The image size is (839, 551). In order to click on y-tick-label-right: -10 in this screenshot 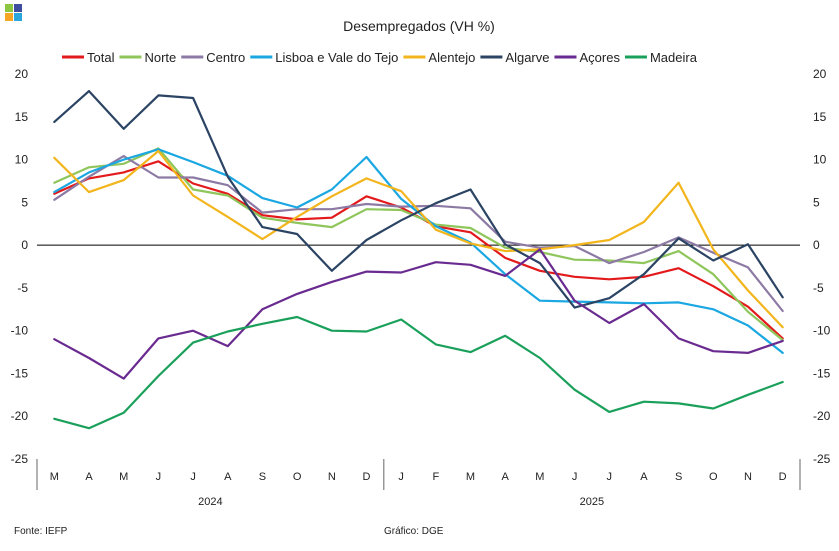, I will do `click(822, 331)`.